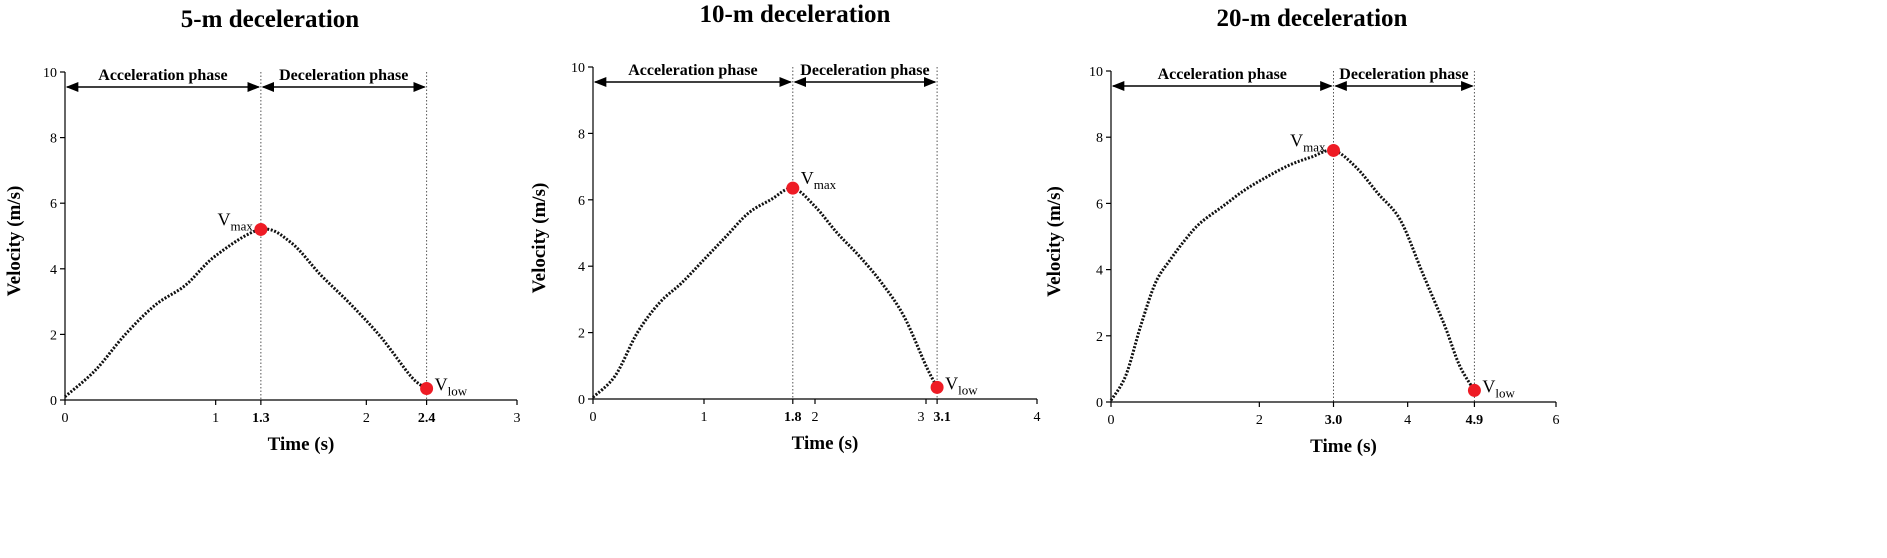  I want to click on x-tick-label: 4.9, so click(1475, 420).